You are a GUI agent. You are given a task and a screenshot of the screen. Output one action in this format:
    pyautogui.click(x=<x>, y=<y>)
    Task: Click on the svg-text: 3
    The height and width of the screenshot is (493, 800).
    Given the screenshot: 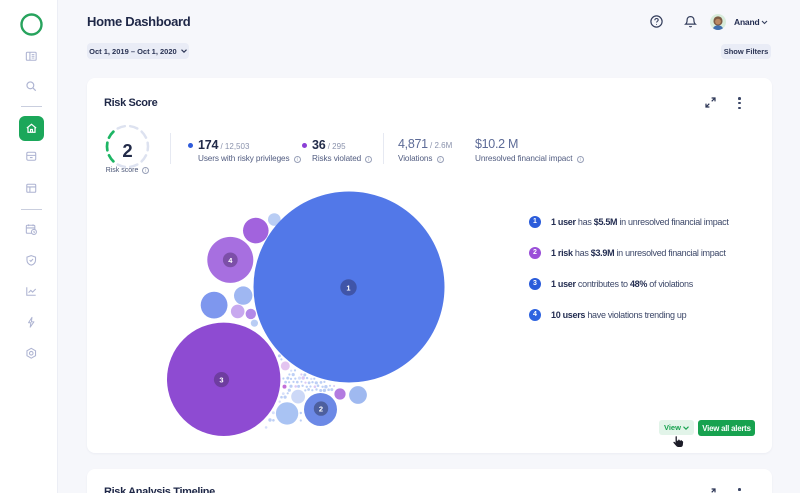 What is the action you would take?
    pyautogui.click(x=221, y=380)
    